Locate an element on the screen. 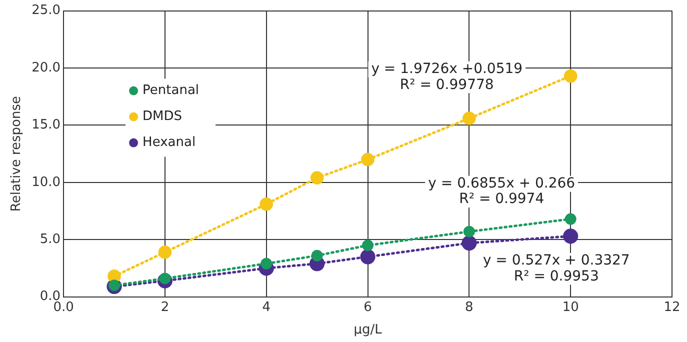  y-tick-label: 15.0 is located at coordinates (46, 125).